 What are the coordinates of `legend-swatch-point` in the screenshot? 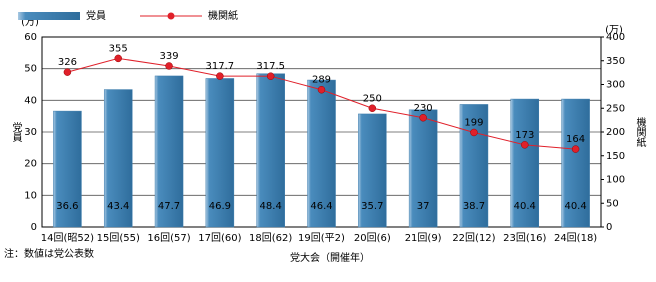 It's located at (171, 16).